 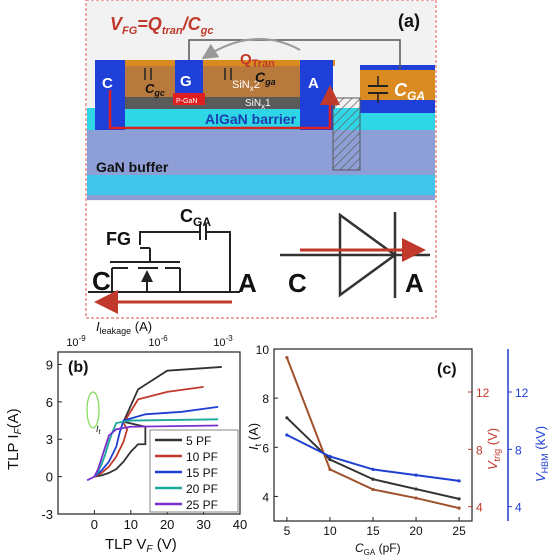 I want to click on top-tick-label: 10⁻³, so click(x=223, y=341).